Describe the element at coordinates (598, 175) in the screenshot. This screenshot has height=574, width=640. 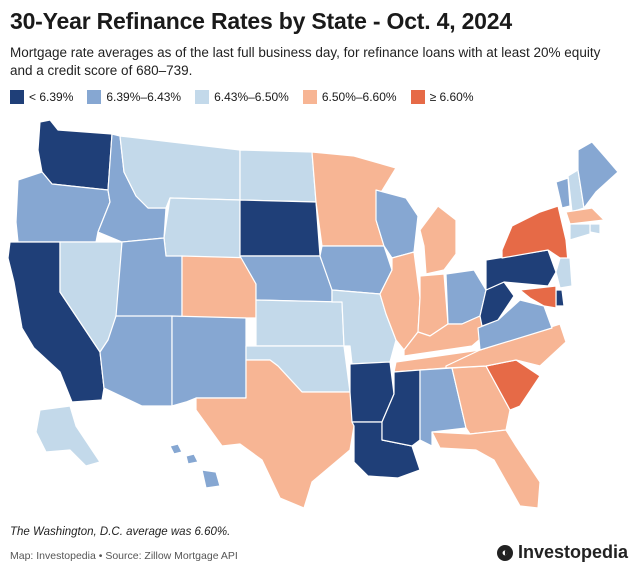
I see `state-me` at that location.